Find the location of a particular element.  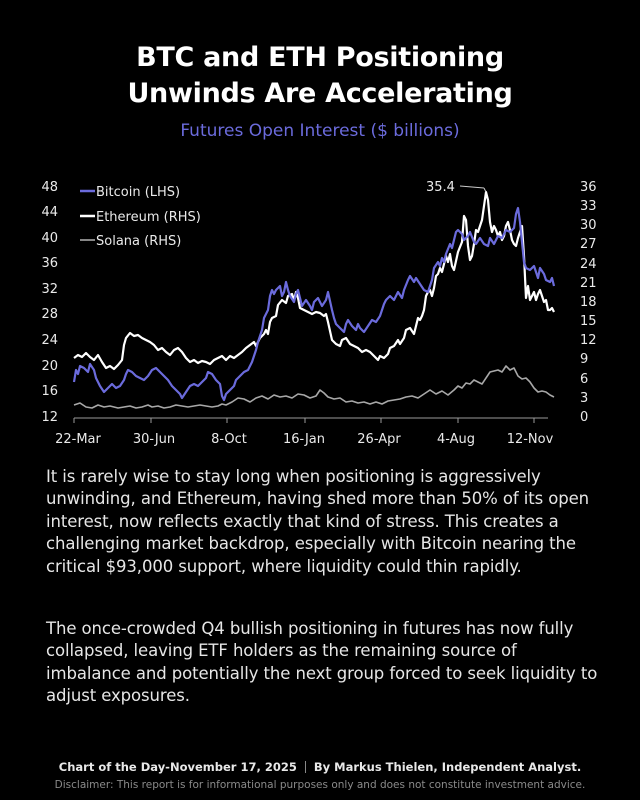

y-left-tick: 36 is located at coordinates (49, 263).